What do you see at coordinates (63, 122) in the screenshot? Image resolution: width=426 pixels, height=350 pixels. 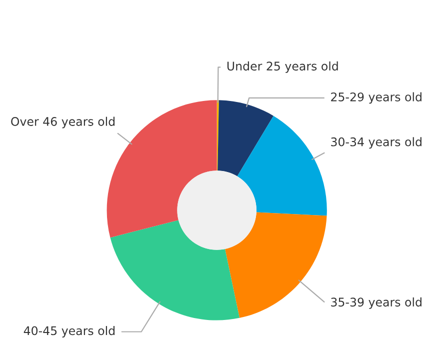 I see `slice-label: Over 46 years old` at bounding box center [63, 122].